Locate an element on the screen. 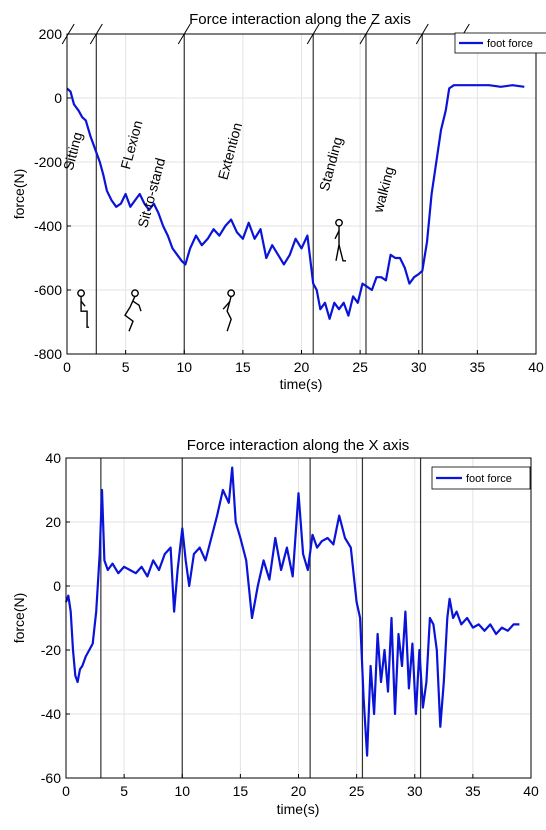  y-tick-label: -600 is located at coordinates (48, 290).